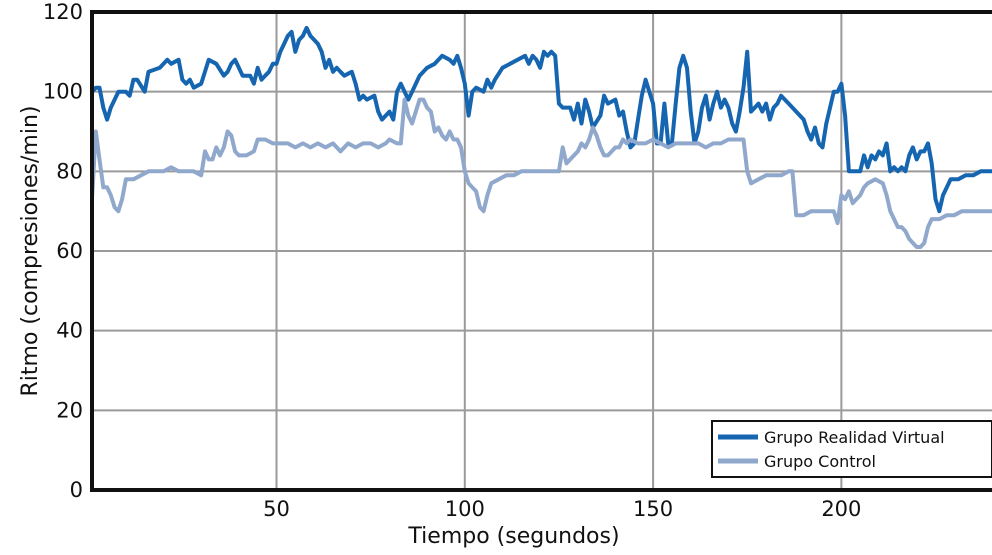 The image size is (992, 555). Describe the element at coordinates (820, 461) in the screenshot. I see `legend-label: Grupo Control` at that location.